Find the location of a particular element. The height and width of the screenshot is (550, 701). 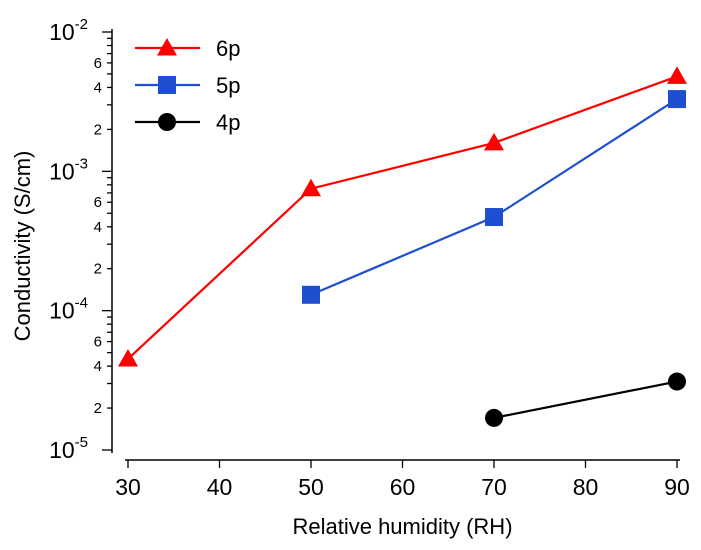

legend: 6p 5p 4p is located at coordinates (187, 85).